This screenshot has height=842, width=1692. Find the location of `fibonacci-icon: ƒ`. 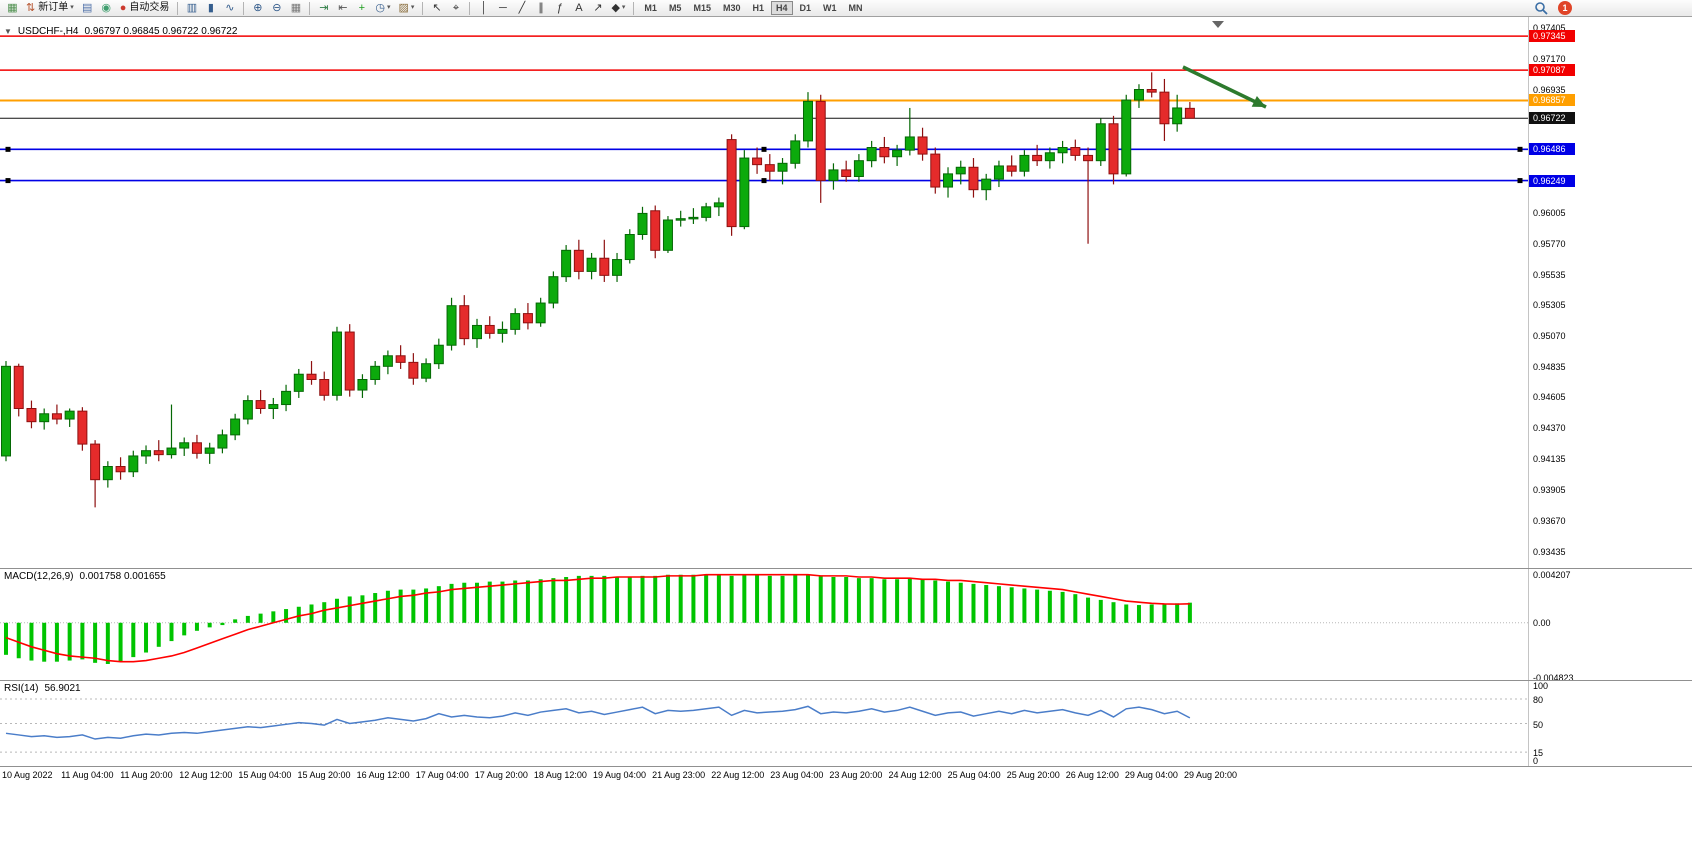

fibonacci-icon: ƒ is located at coordinates (559, 8).